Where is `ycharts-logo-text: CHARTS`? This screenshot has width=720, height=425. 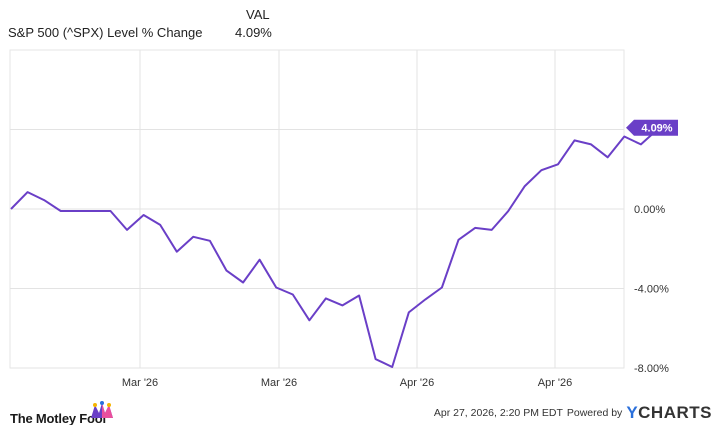
ycharts-logo-text: CHARTS is located at coordinates (675, 412).